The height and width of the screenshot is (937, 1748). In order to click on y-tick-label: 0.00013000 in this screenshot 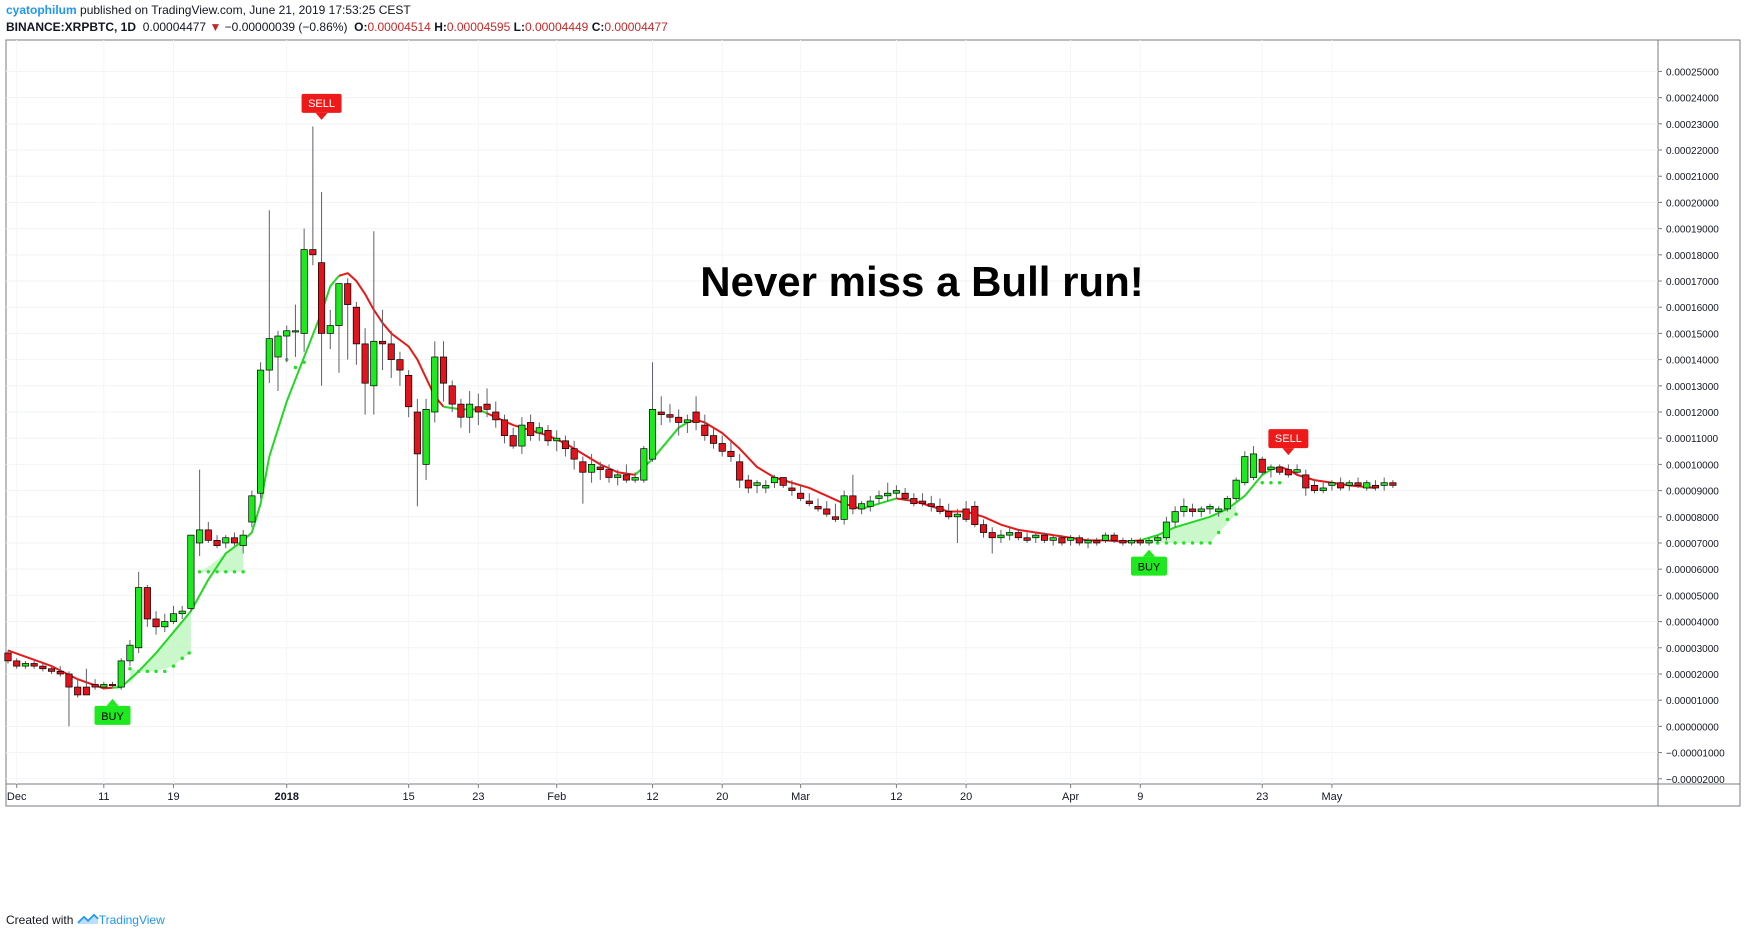, I will do `click(1692, 387)`.